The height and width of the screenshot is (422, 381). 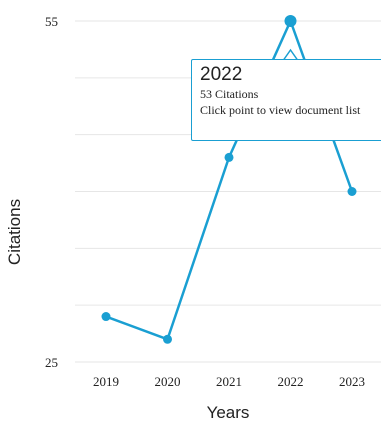 What do you see at coordinates (291, 381) in the screenshot?
I see `x-tick-label: 2022` at bounding box center [291, 381].